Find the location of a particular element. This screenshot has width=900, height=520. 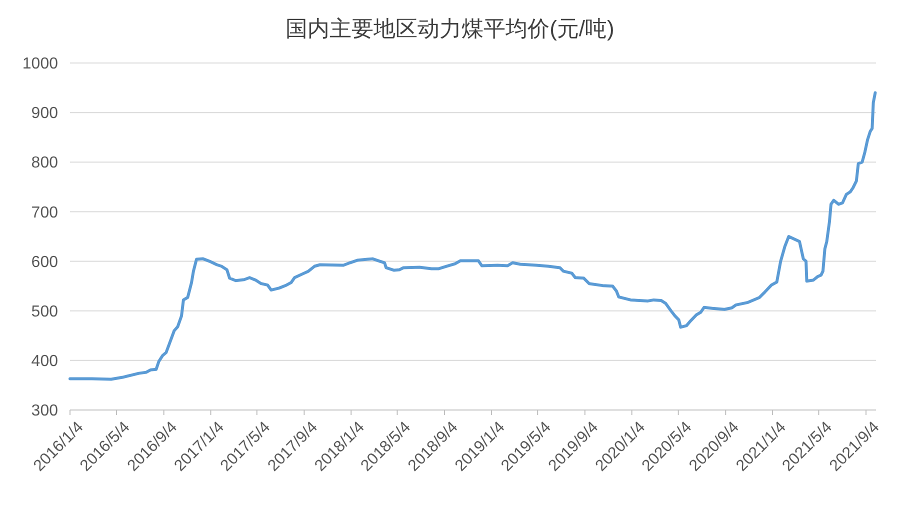

y-tick-label: 300 is located at coordinates (44, 411).